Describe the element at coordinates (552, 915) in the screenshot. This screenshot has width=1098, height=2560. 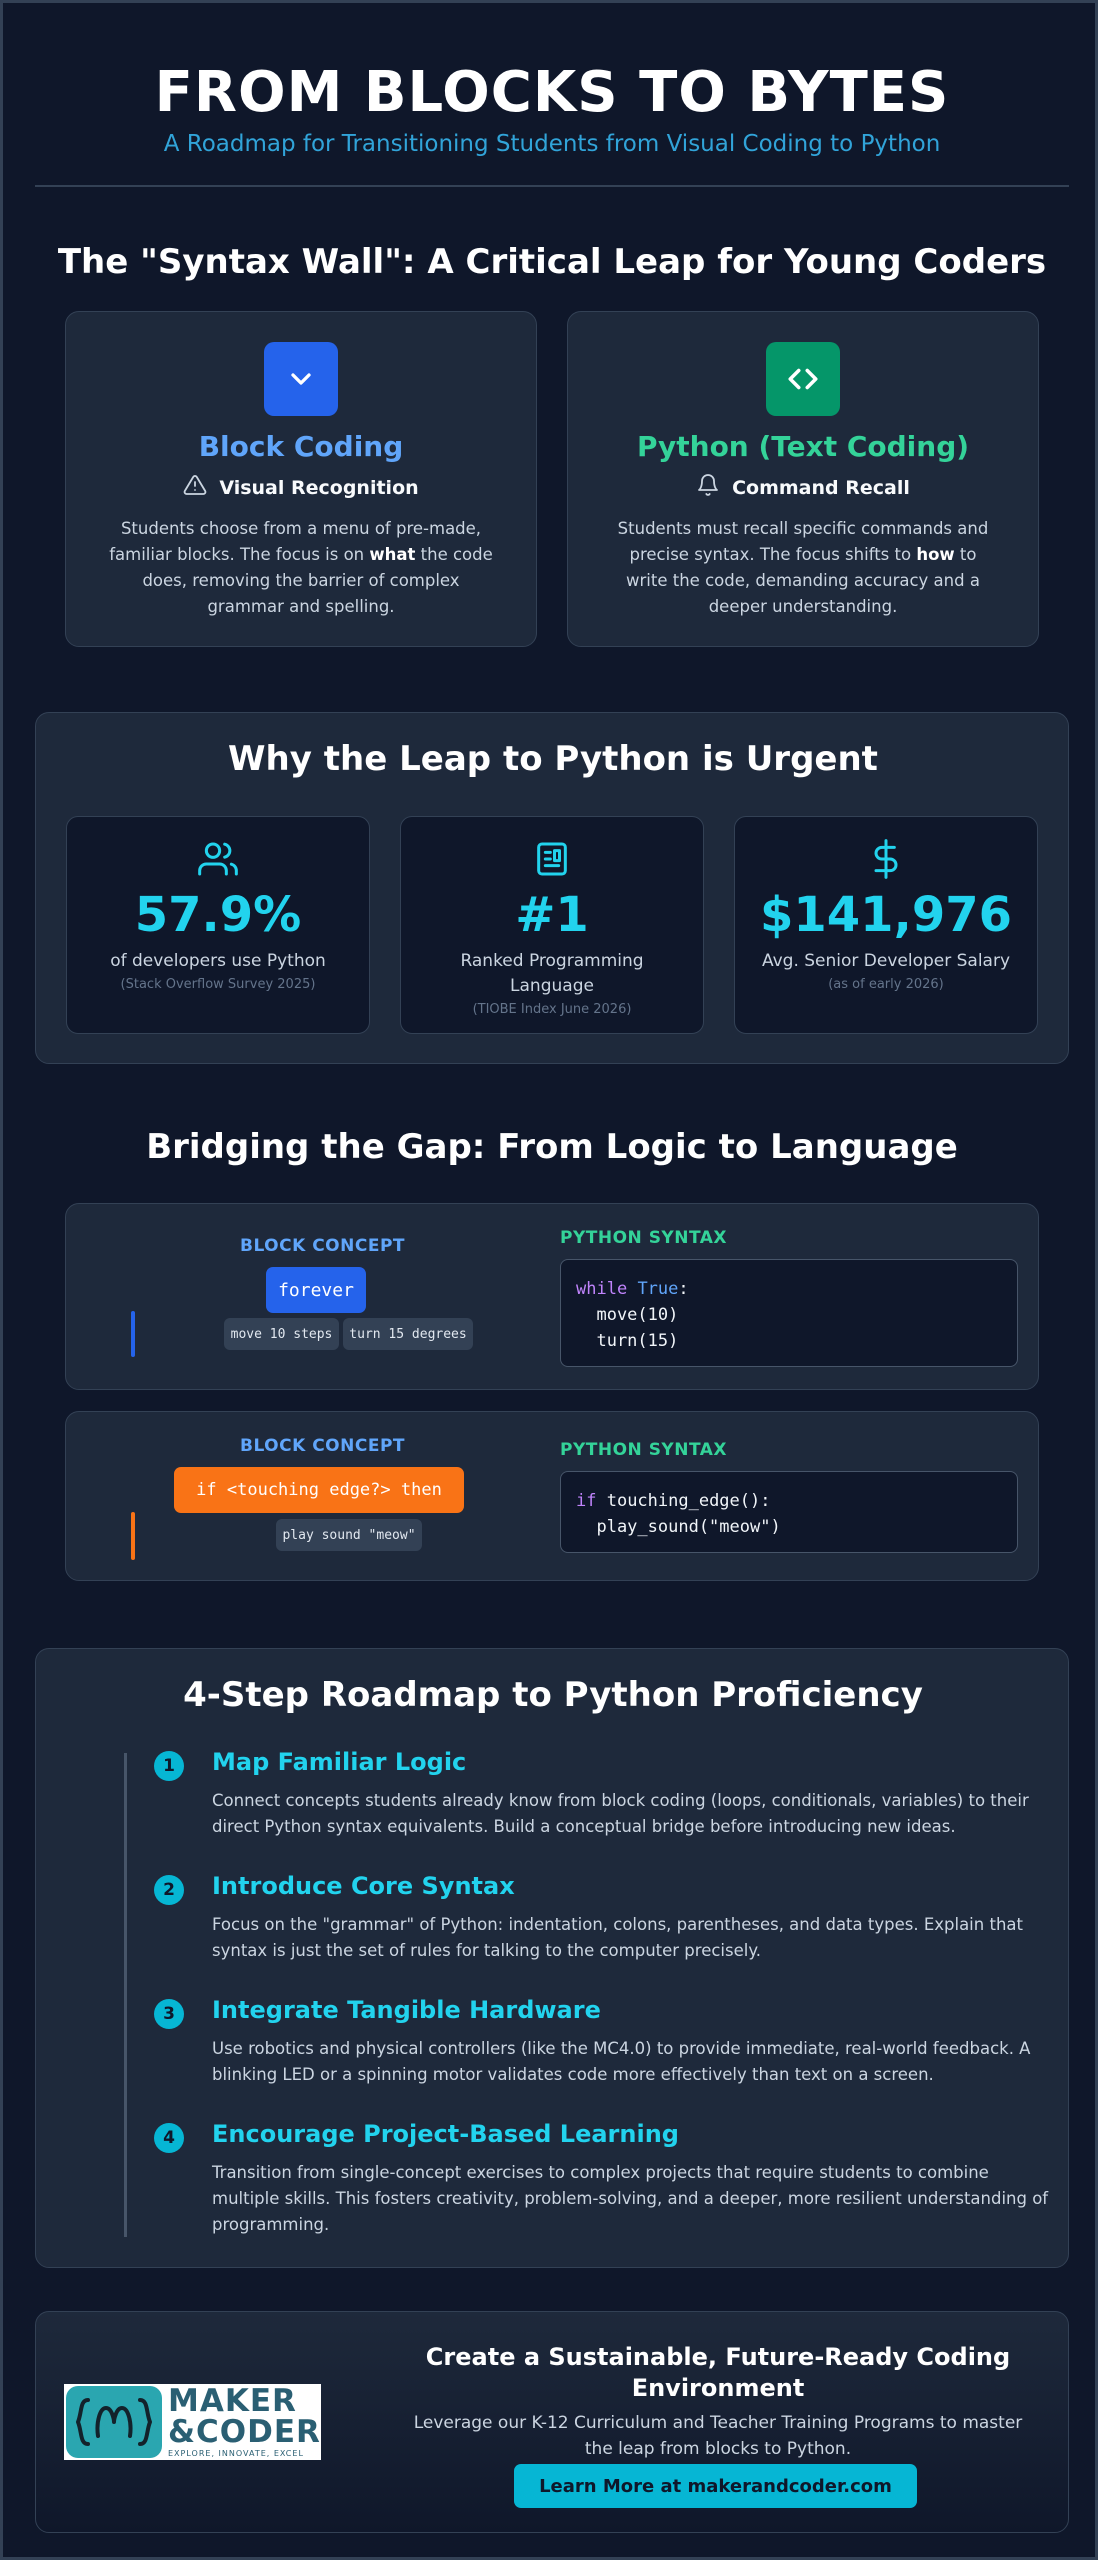
I see `stat-value: #1` at that location.